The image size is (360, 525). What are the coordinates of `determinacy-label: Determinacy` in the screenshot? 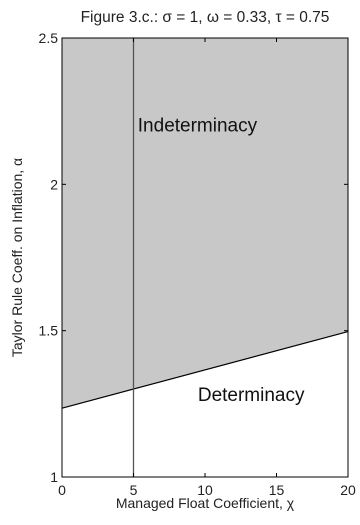 It's located at (251, 395).